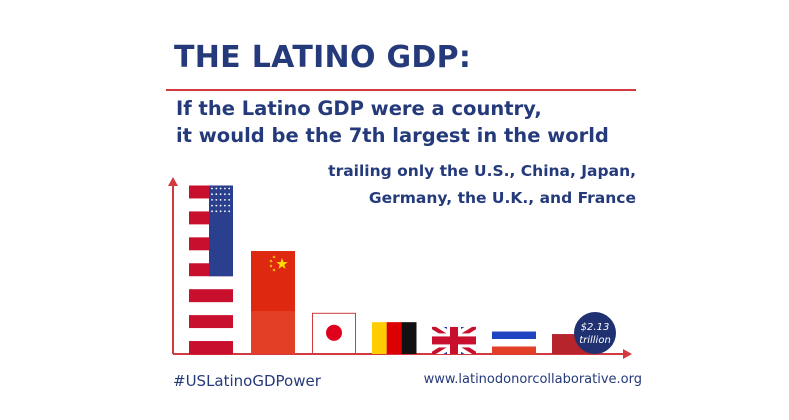 The image size is (789, 420). Describe the element at coordinates (273, 302) in the screenshot. I see `bar-china` at that location.